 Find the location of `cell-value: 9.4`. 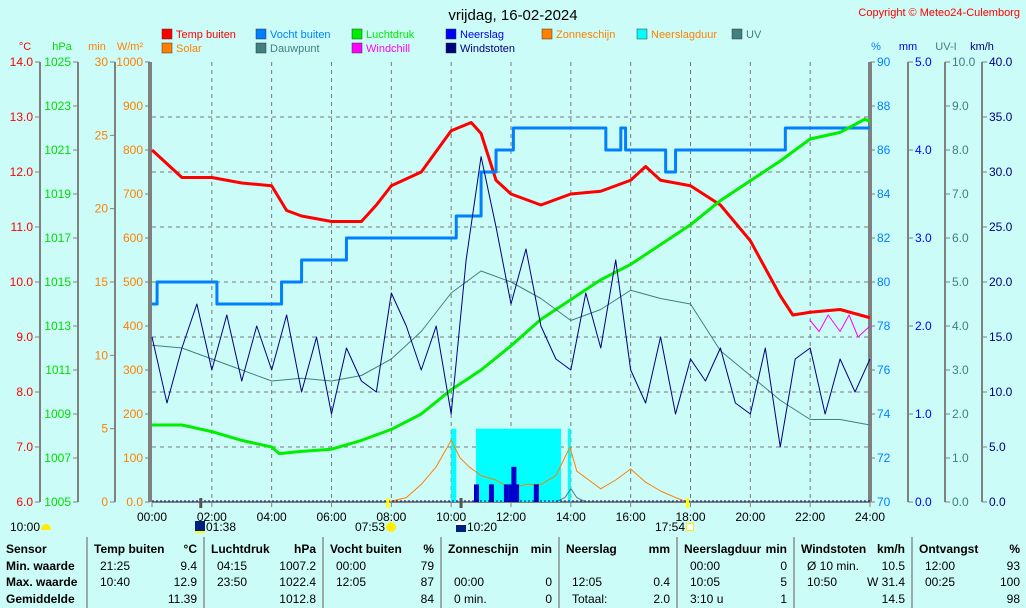

cell-value: 9.4 is located at coordinates (188, 565).